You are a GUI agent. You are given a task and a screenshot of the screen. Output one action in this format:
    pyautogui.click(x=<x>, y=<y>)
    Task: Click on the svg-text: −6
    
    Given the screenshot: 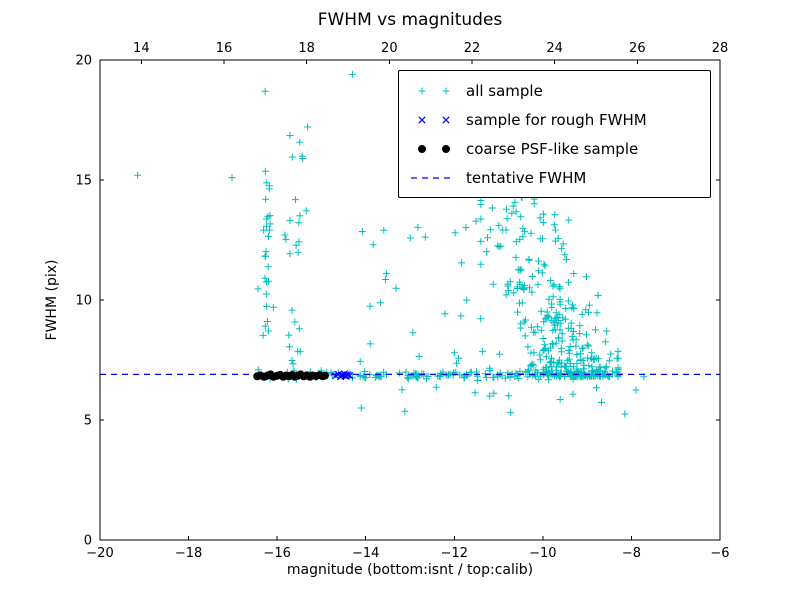 What is the action you would take?
    pyautogui.click(x=719, y=553)
    